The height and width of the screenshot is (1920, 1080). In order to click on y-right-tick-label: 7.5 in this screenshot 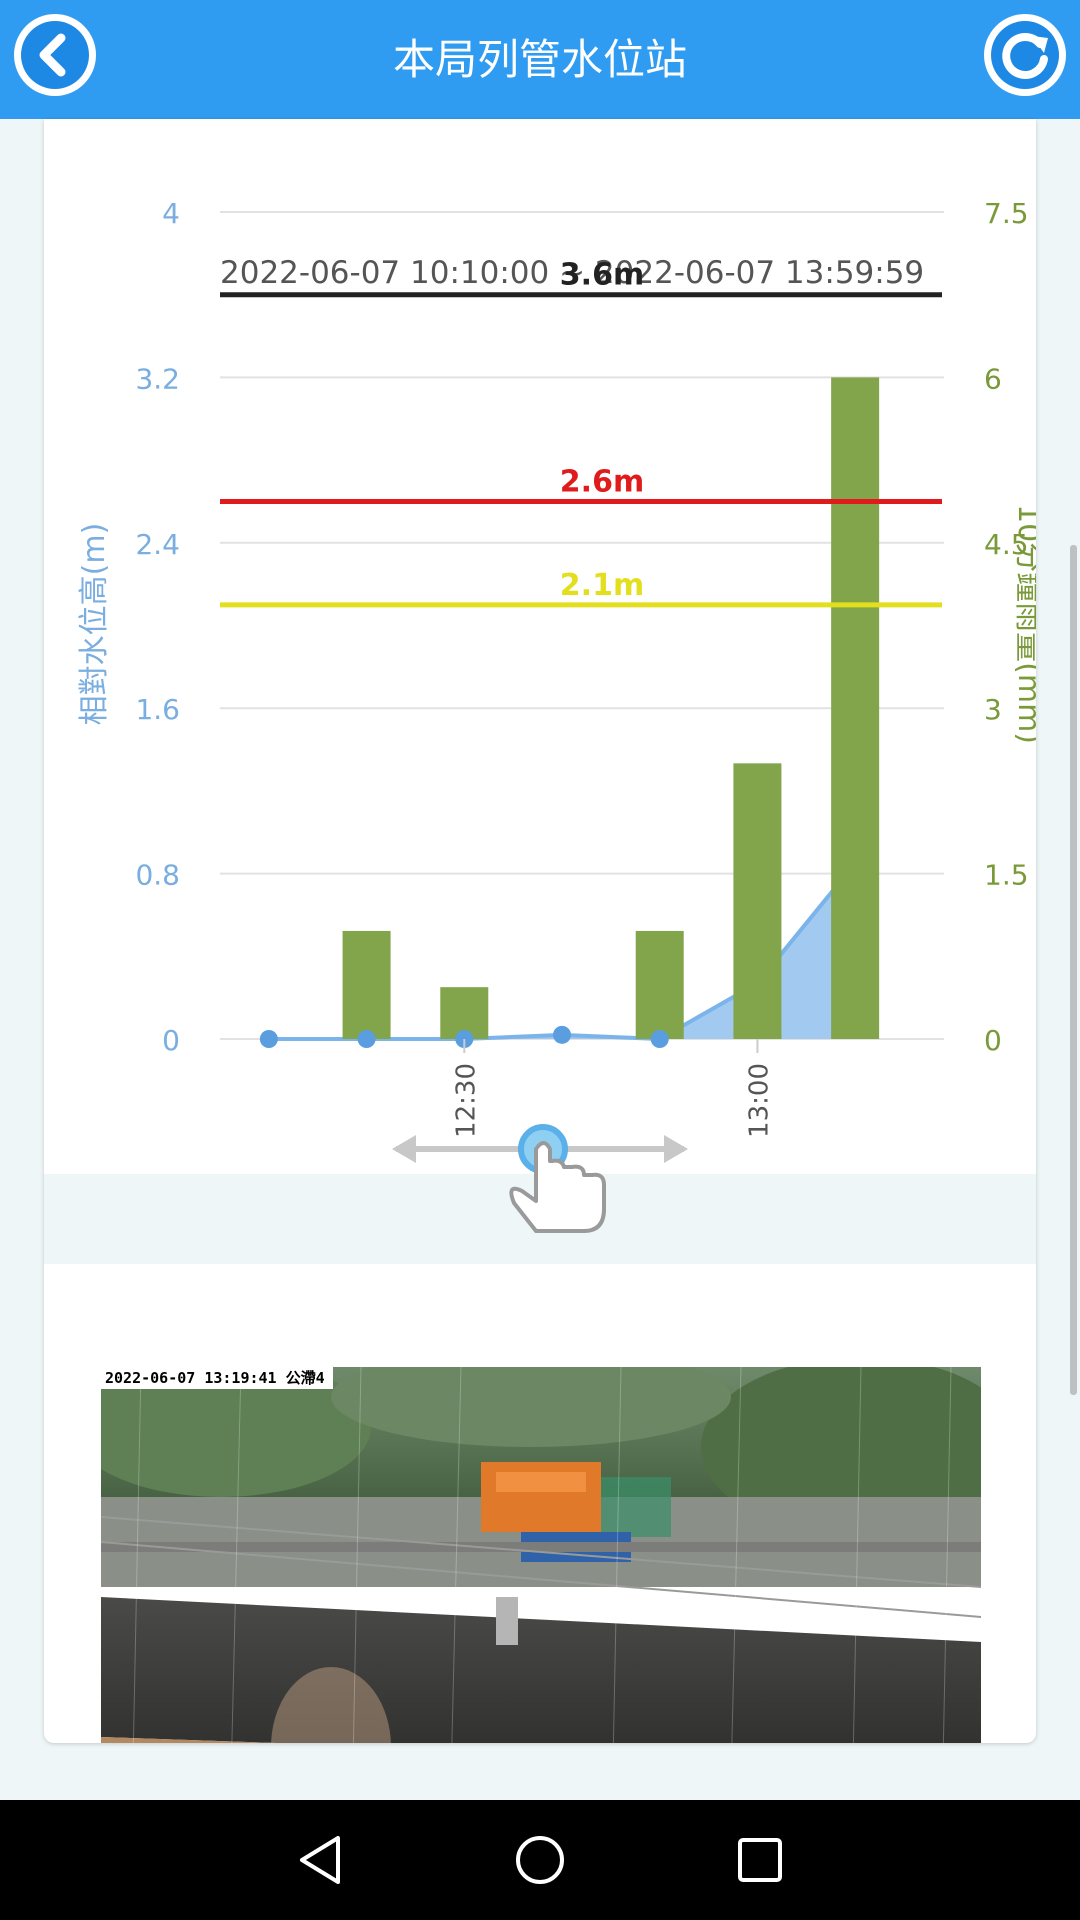, I will do `click(1006, 213)`.